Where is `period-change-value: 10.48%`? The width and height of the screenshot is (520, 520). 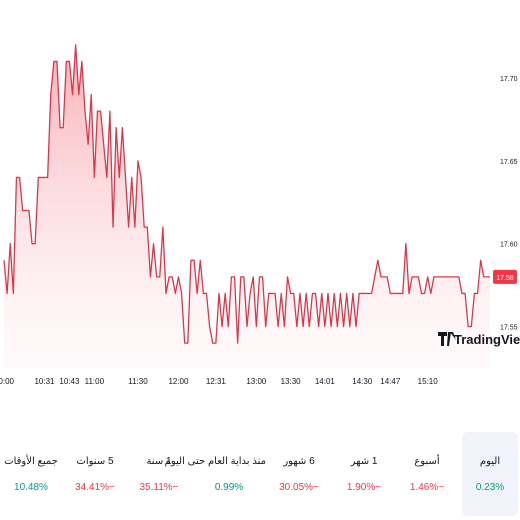
period-change-value: 10.48% is located at coordinates (31, 487).